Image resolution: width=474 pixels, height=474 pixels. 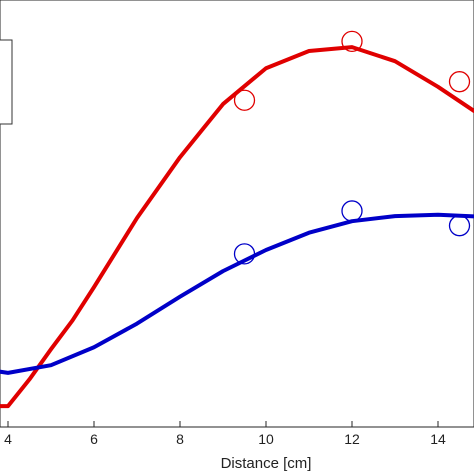 I want to click on x-axis-title: Distance [cm], so click(x=266, y=463).